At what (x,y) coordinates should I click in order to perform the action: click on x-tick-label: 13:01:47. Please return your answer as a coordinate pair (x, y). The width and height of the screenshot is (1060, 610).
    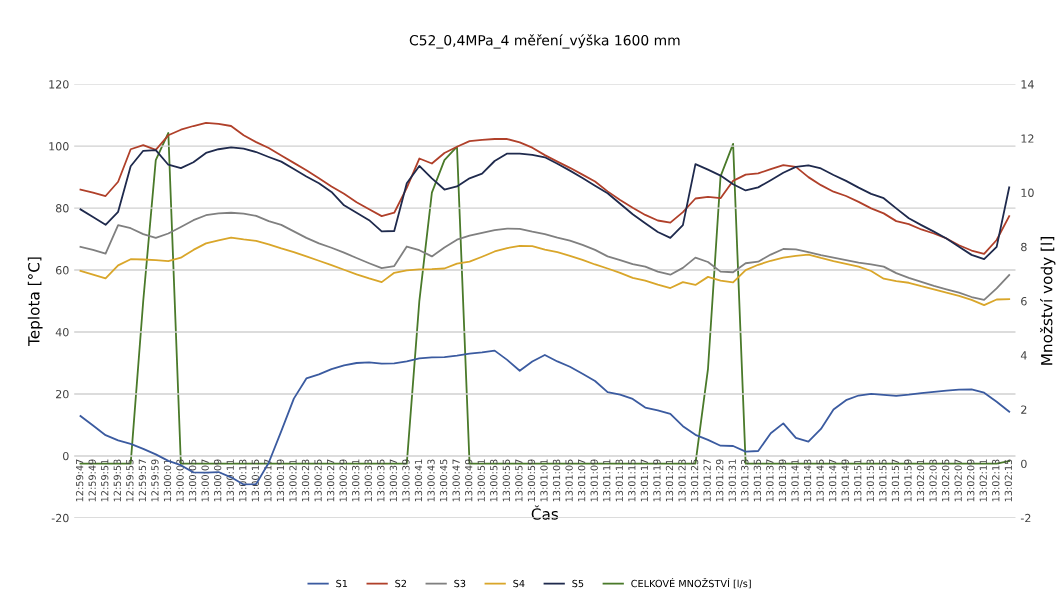
    Looking at the image, I should click on (832, 480).